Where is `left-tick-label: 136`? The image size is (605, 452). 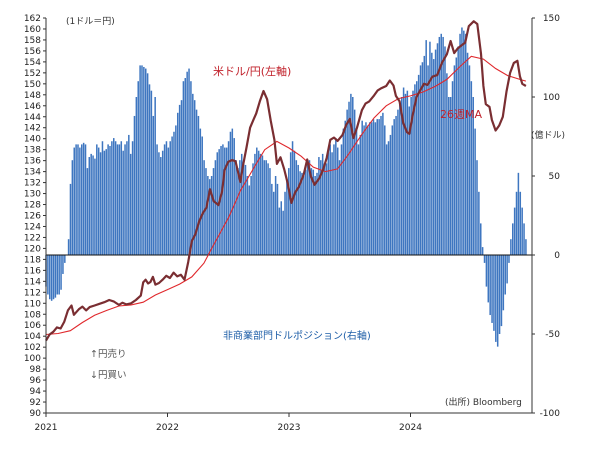 left-tick-label: 136 is located at coordinates (32, 162).